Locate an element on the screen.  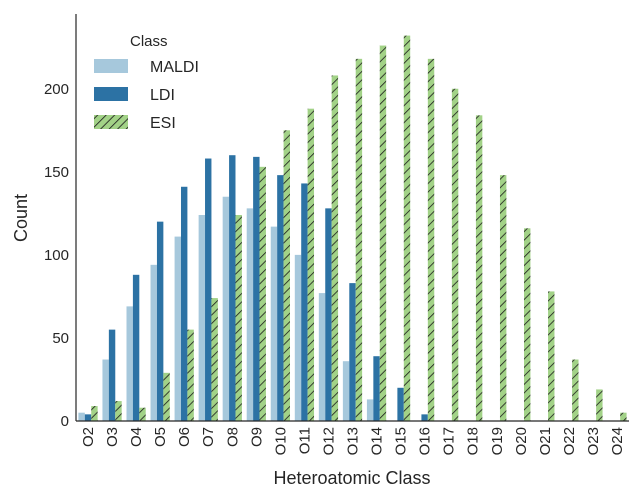
legend-label-esi: ESI is located at coordinates (163, 123).